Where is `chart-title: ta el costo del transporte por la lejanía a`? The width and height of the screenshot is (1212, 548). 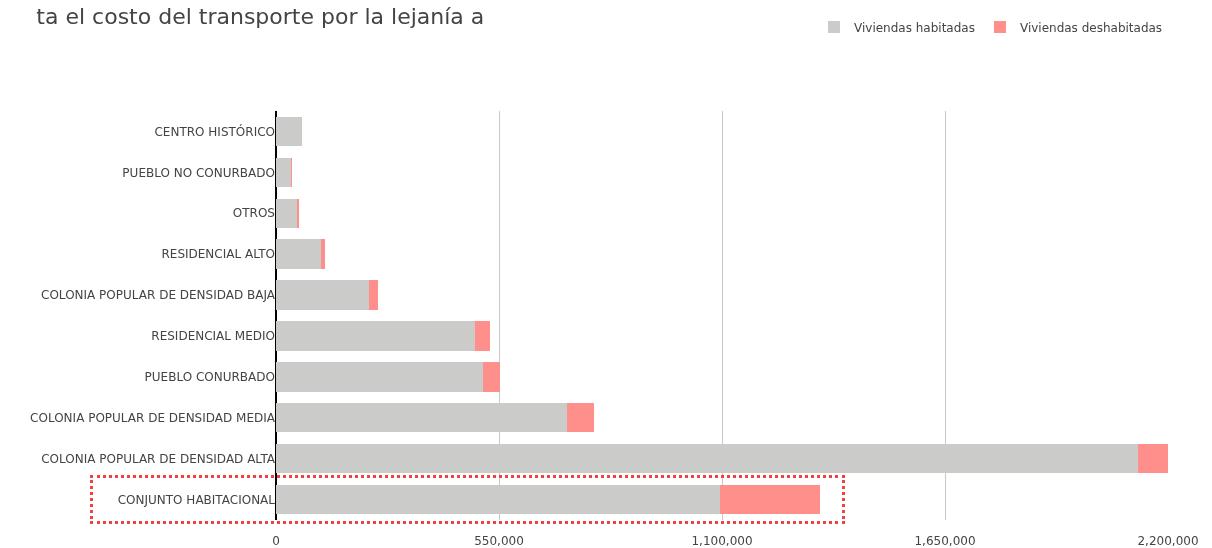
chart-title: ta el costo del transporte por la lejanía a is located at coordinates (260, 16).